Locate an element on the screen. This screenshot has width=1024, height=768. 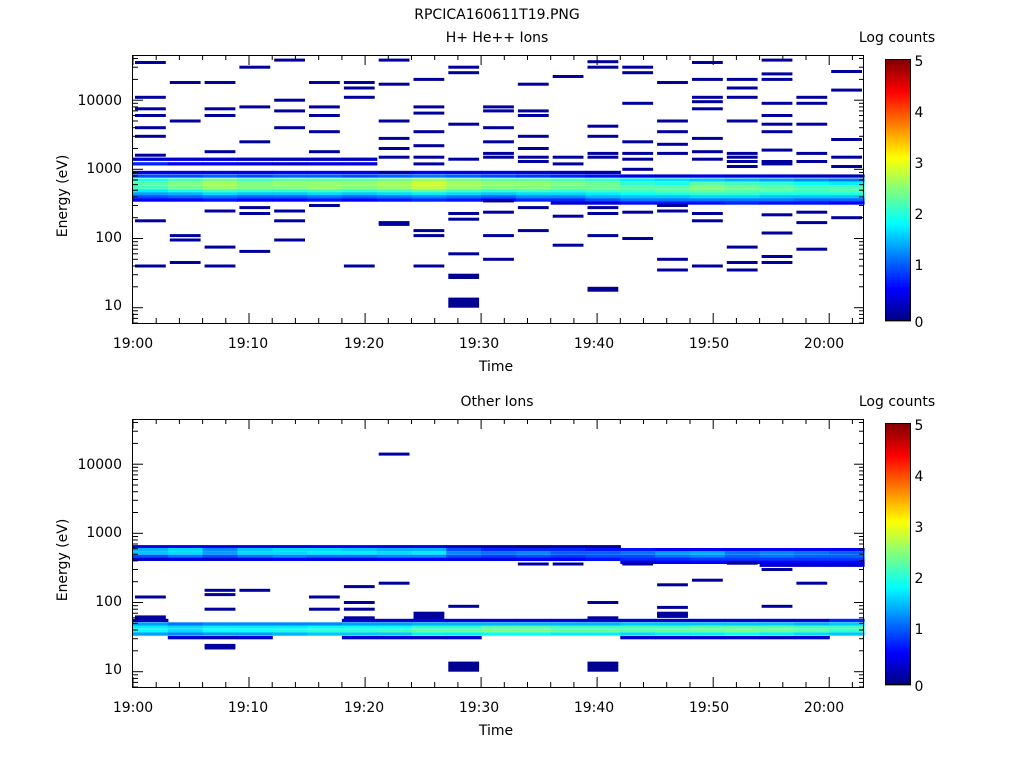
x-tick-label: 19:30 is located at coordinates (479, 708).